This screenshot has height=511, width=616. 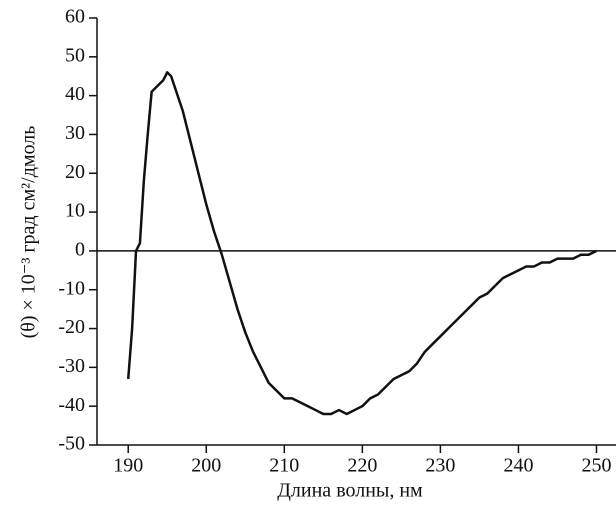 What do you see at coordinates (596, 466) in the screenshot?
I see `x-tick-label: 250` at bounding box center [596, 466].